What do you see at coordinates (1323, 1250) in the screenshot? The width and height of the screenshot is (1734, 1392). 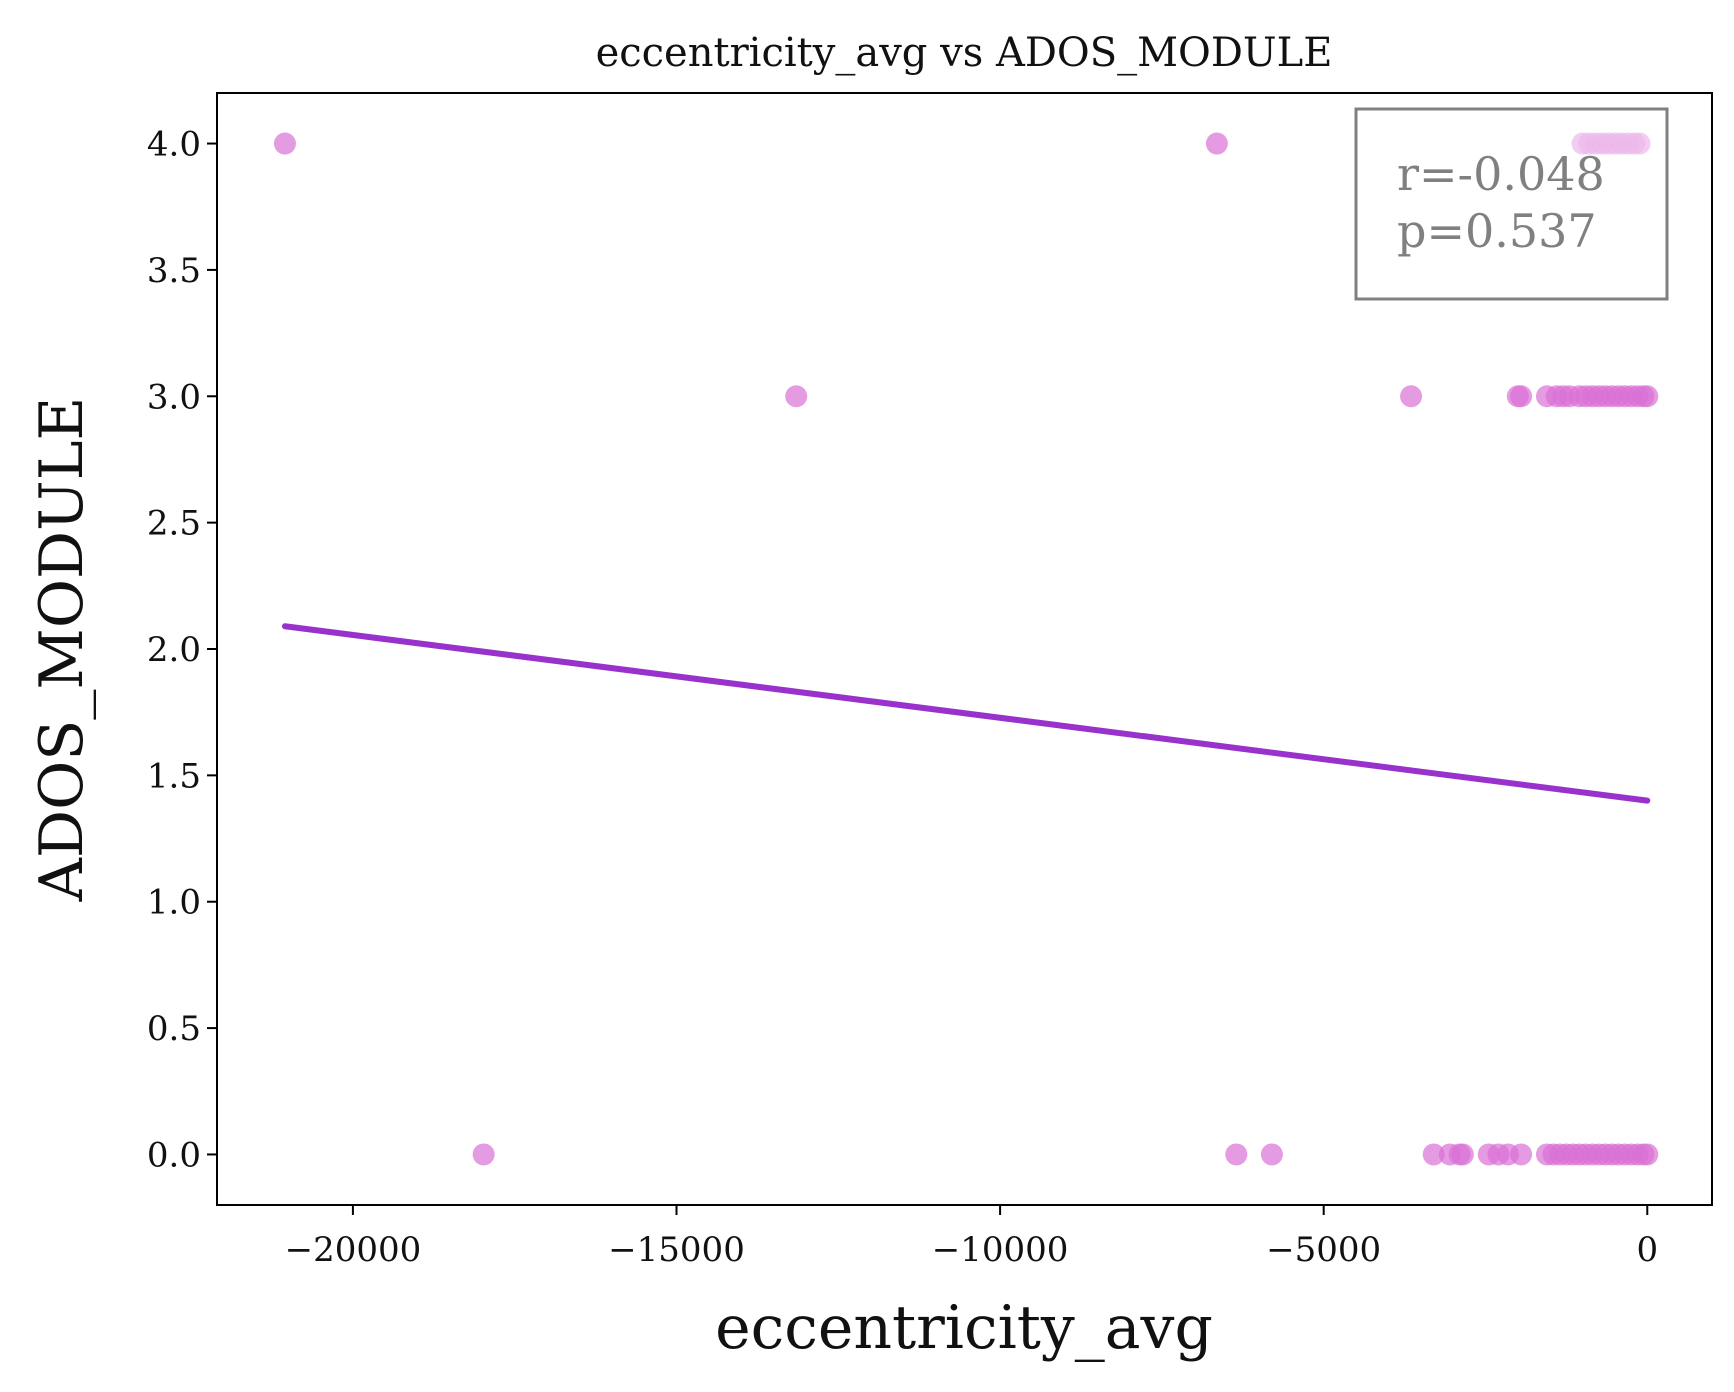 I see `x-tick-label: −5000` at bounding box center [1323, 1250].